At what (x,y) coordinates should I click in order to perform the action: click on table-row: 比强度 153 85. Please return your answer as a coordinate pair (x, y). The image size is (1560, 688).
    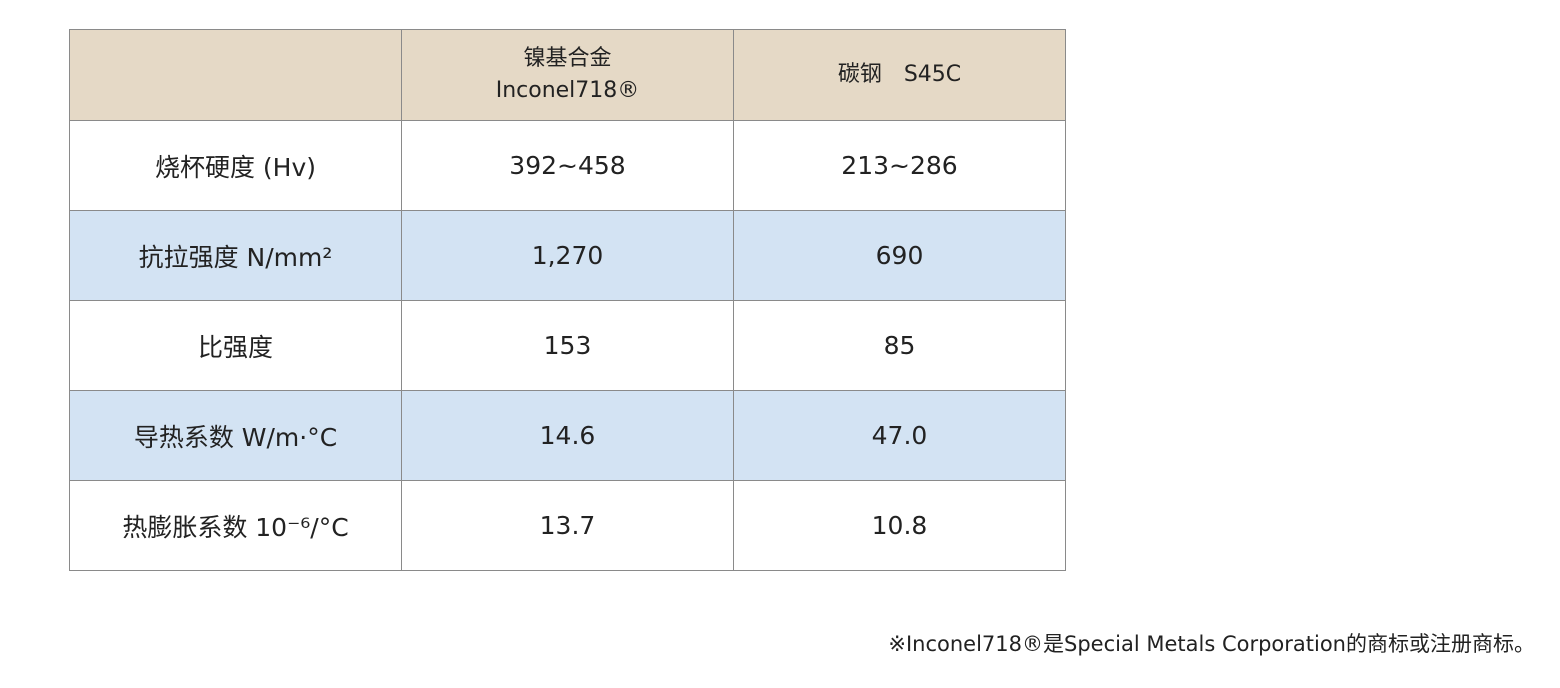
    Looking at the image, I should click on (567, 345).